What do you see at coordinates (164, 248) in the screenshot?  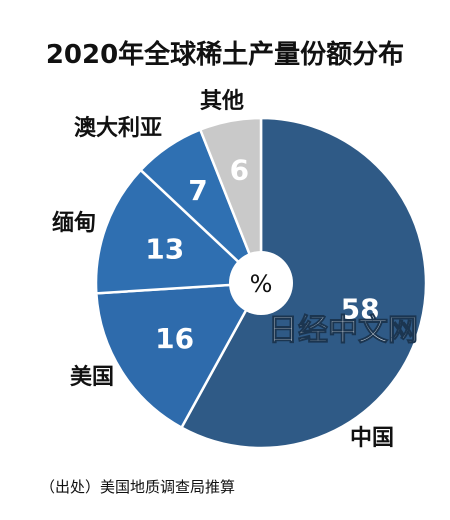 I see `value-label-2: 13` at bounding box center [164, 248].